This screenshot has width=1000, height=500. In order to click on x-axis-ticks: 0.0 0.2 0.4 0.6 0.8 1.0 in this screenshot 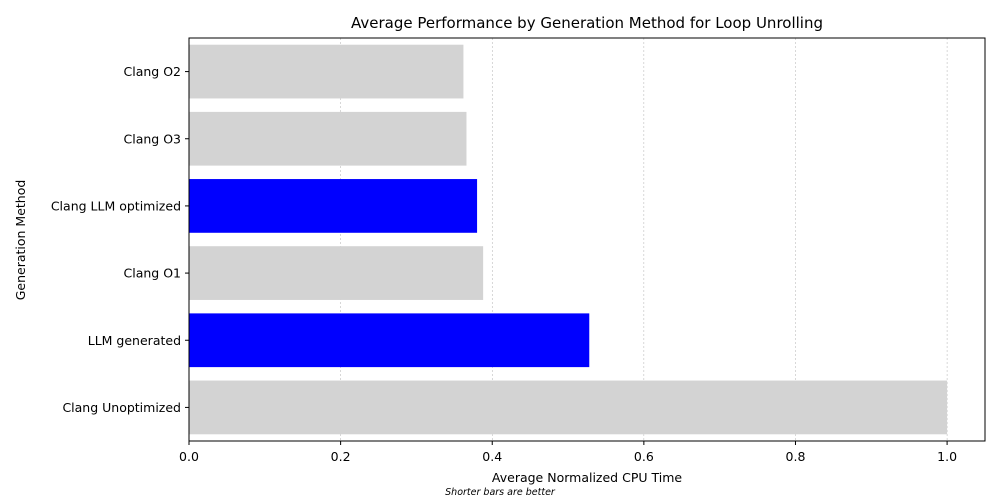, I will do `click(568, 452)`.